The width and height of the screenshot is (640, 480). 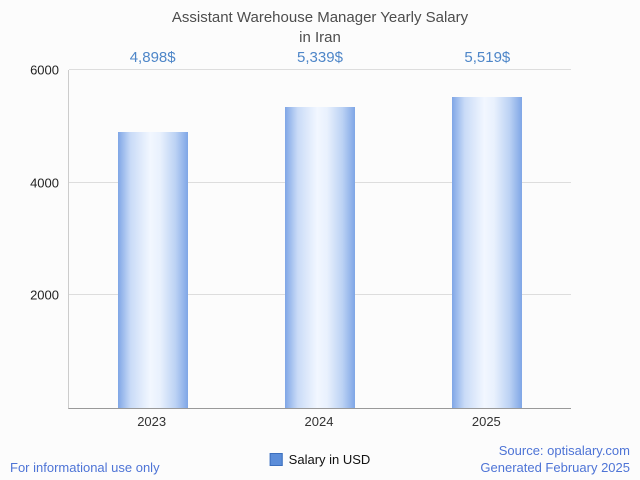 I want to click on y-tick-label: 6000, so click(x=44, y=70).